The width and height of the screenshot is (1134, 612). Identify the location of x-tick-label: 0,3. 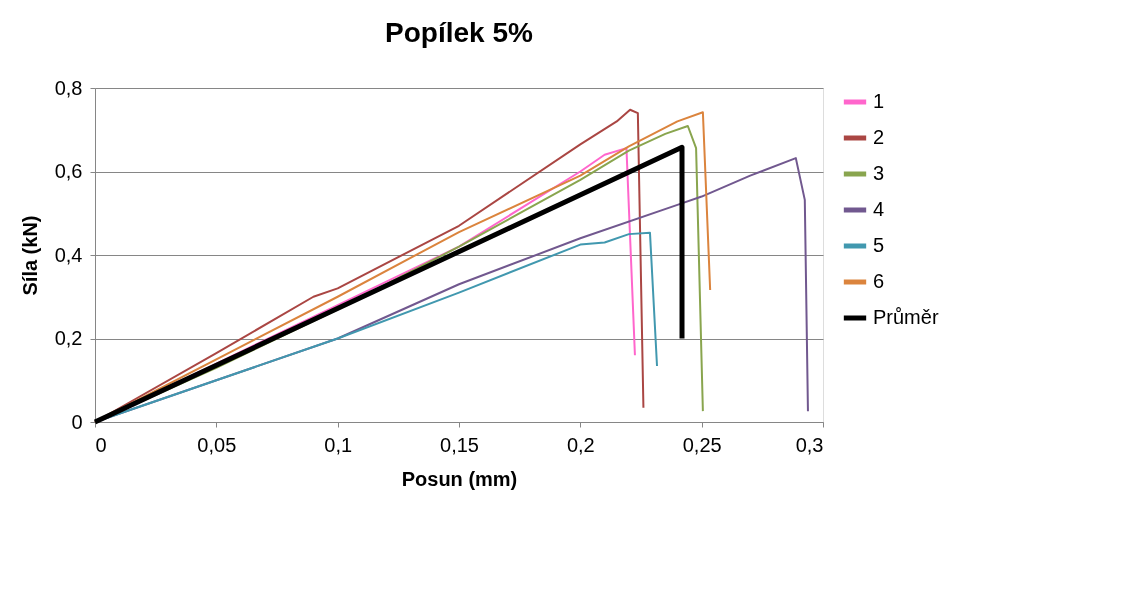
(809, 444).